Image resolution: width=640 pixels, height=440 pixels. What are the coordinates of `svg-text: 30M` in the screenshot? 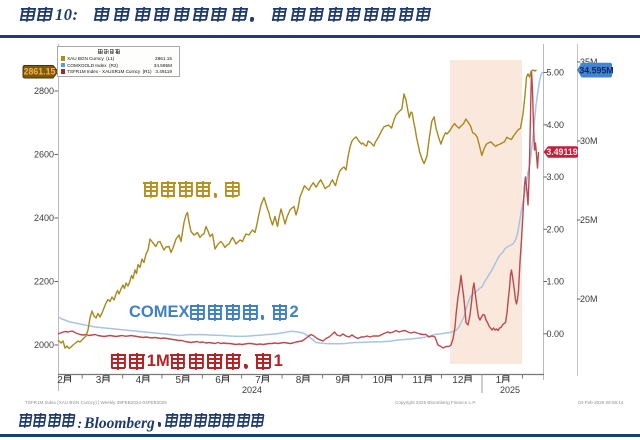 It's located at (589, 141).